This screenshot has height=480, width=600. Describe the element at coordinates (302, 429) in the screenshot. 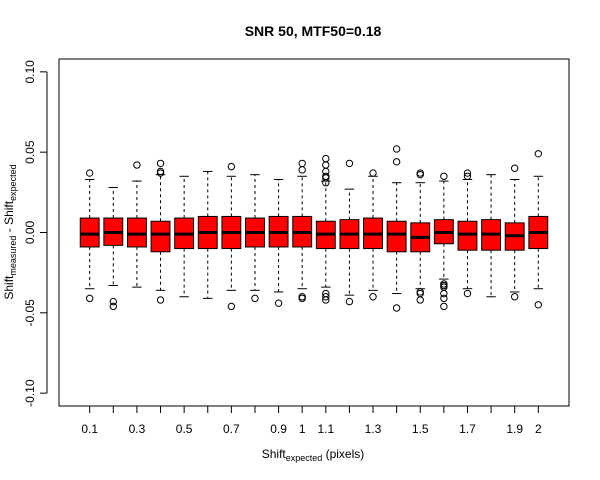

I see `x-tick-label: 1` at that location.